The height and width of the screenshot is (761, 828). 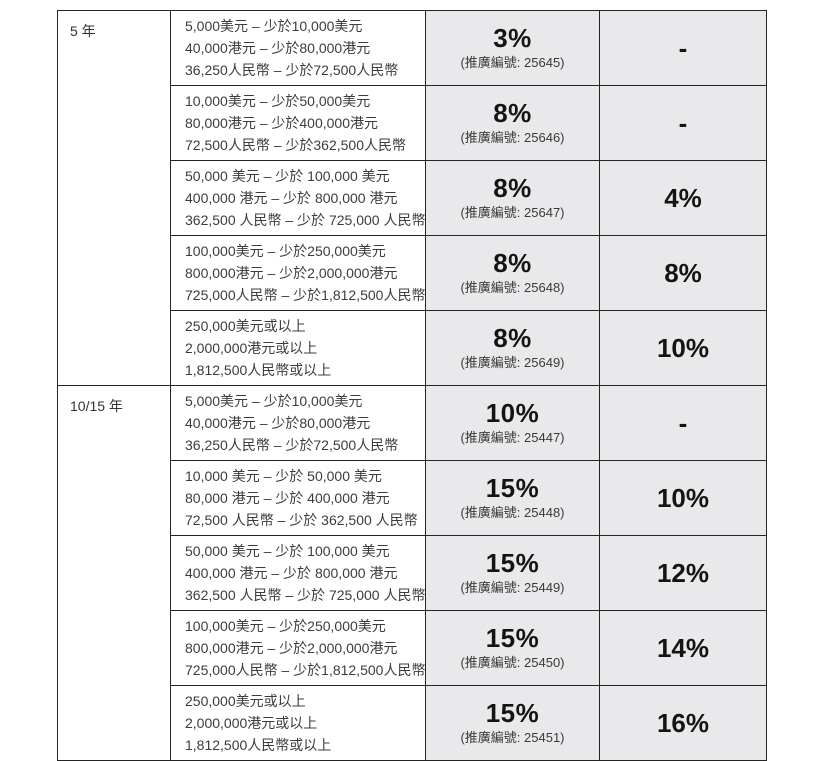 I want to click on primary-rate-cell: 10% (推廣編號: 25447), so click(x=512, y=423).